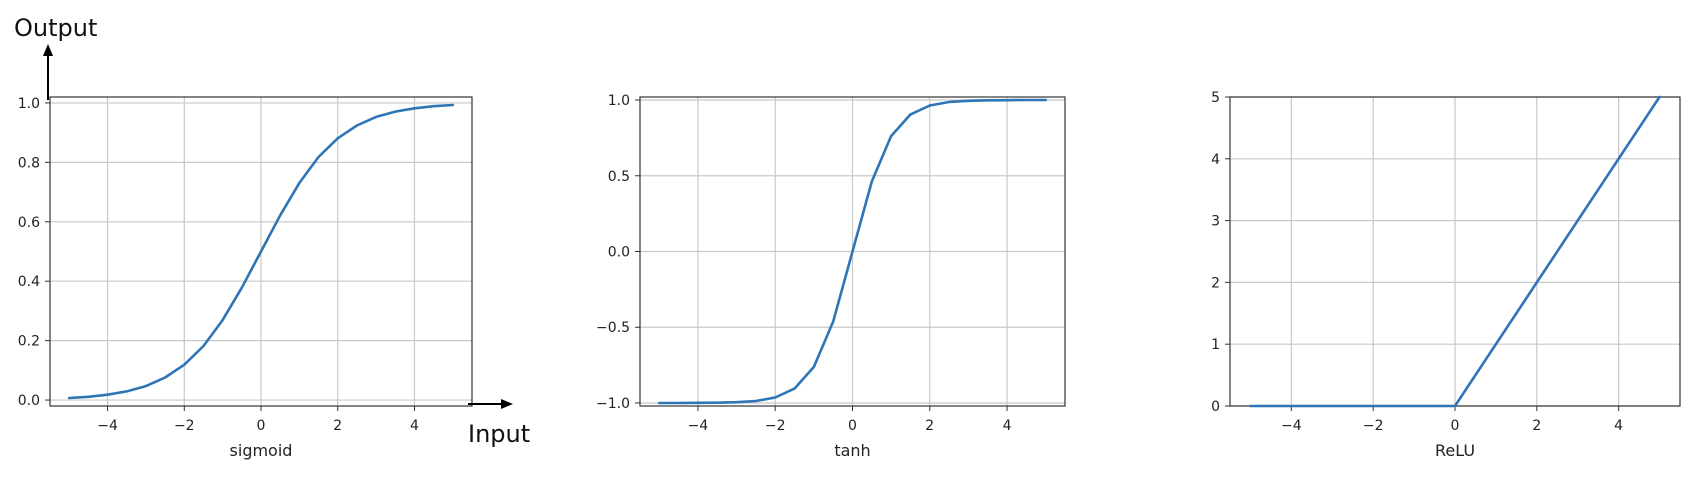 The height and width of the screenshot is (482, 1697). Describe the element at coordinates (619, 253) in the screenshot. I see `tanh-y-tick-label: 0.0` at that location.